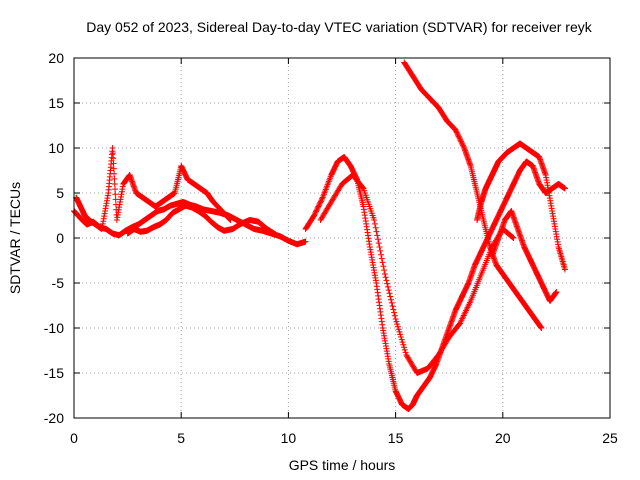  I want to click on y-tick-label: -15, so click(54, 373).